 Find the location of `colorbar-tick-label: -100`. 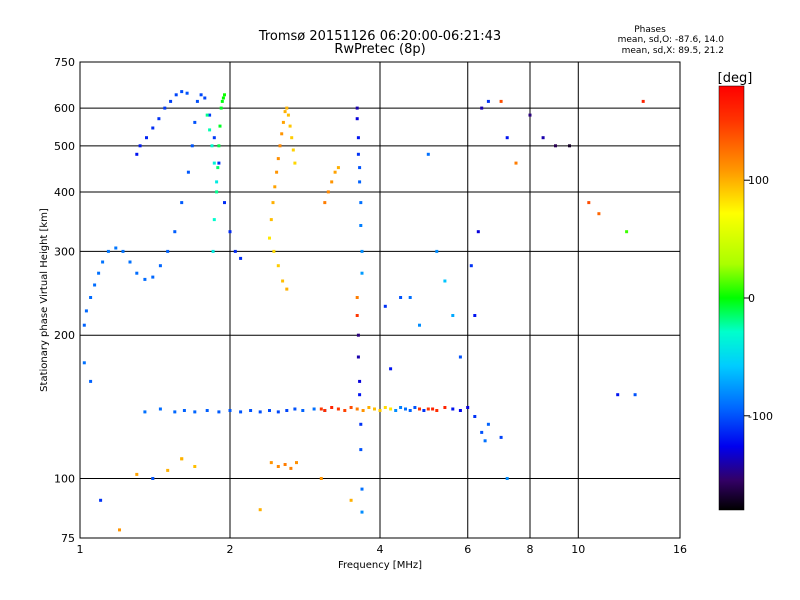

colorbar-tick-label: -100 is located at coordinates (760, 416).